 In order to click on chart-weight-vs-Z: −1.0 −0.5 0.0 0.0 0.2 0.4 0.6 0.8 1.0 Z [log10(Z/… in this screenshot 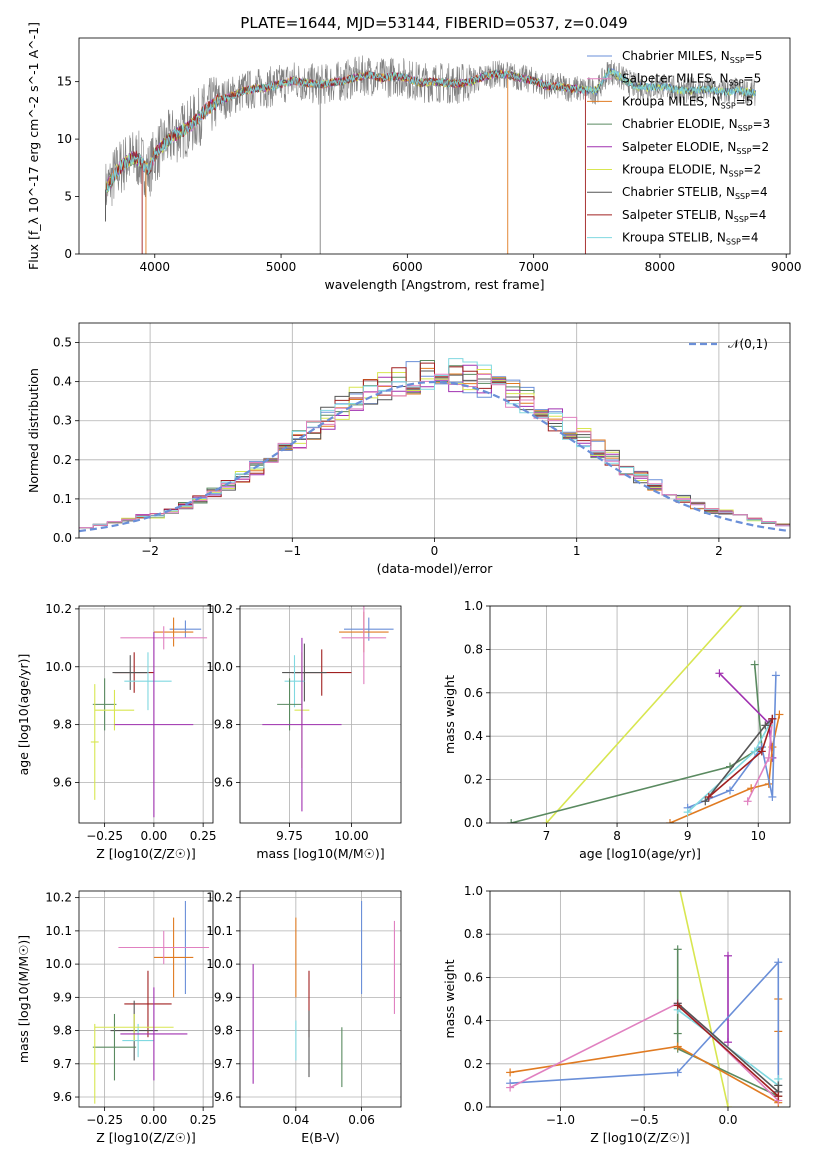, I will do `click(616, 1010)`.